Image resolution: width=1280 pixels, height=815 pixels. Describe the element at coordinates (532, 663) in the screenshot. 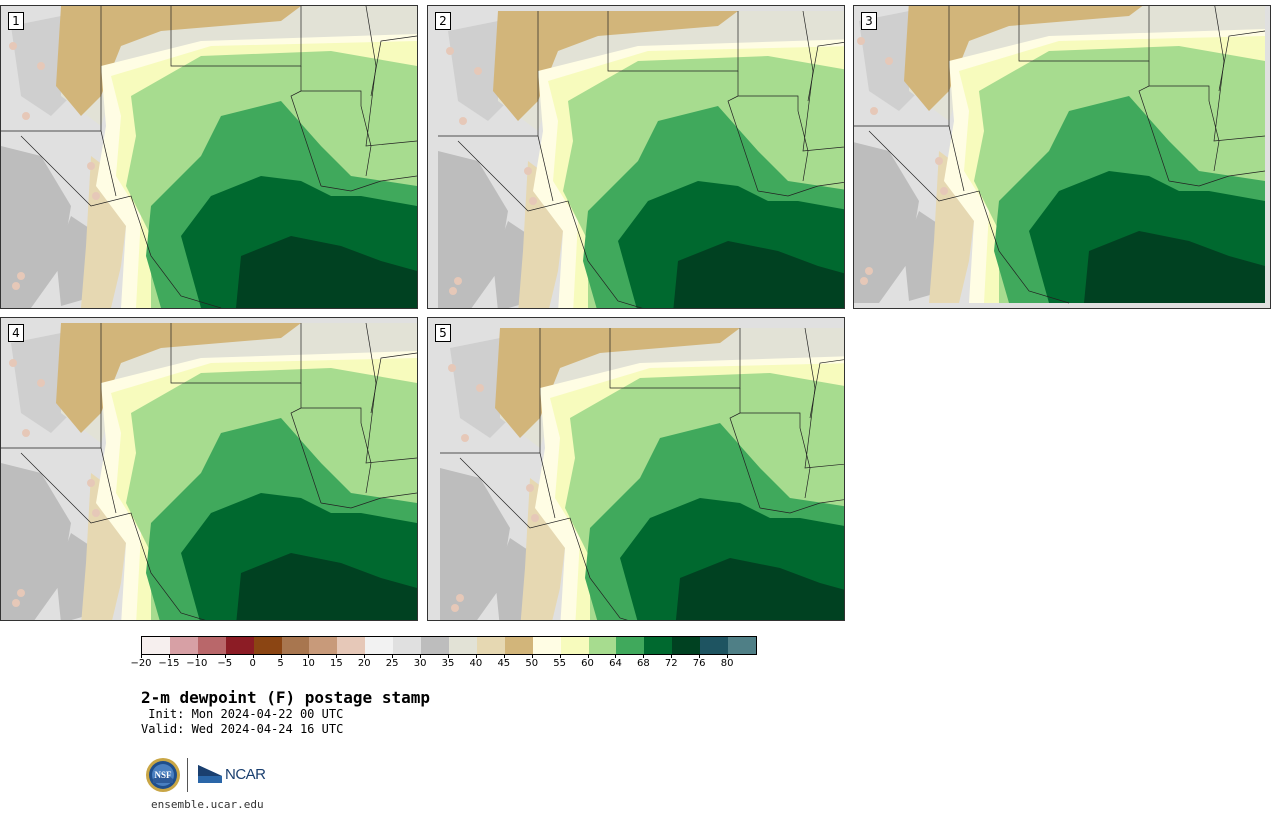

I see `colorbar-tick-label: 50` at that location.